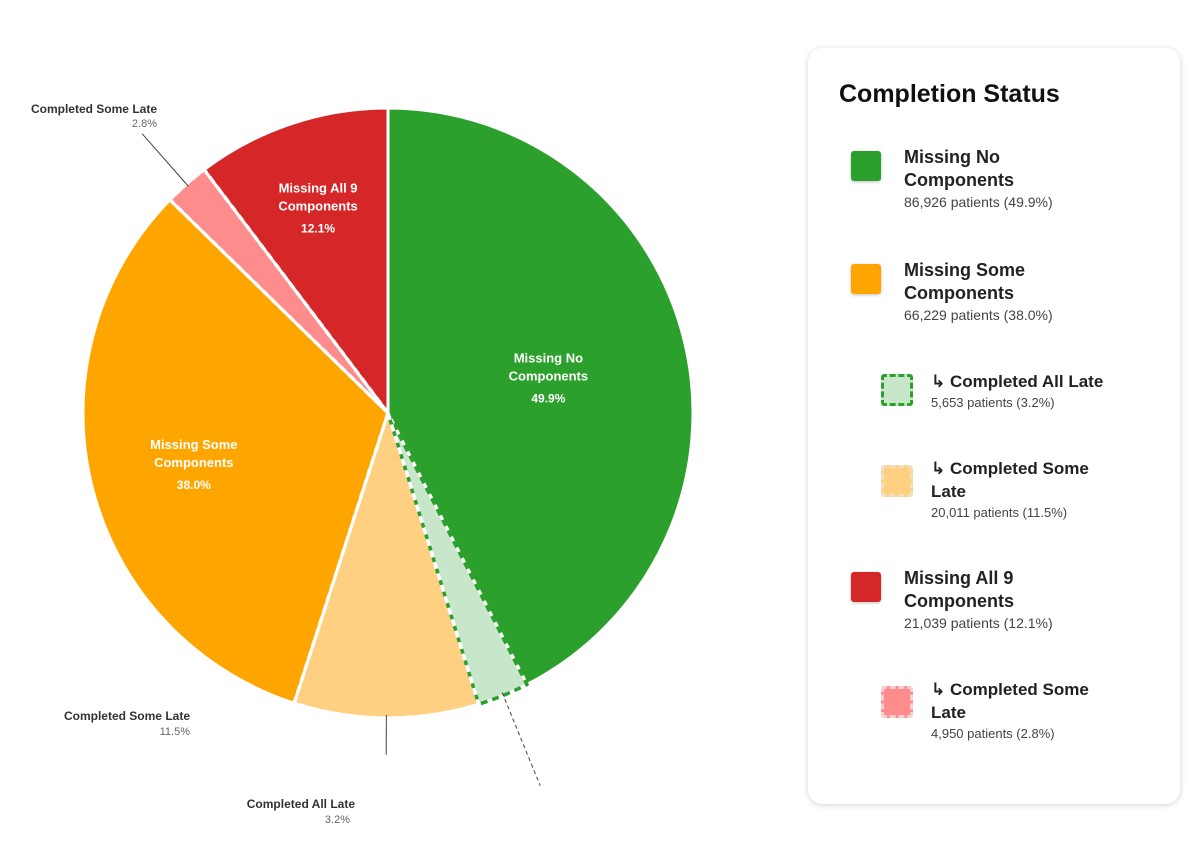 The height and width of the screenshot is (866, 1200). I want to click on legend-label: ↳ Completed All Late, so click(1017, 381).